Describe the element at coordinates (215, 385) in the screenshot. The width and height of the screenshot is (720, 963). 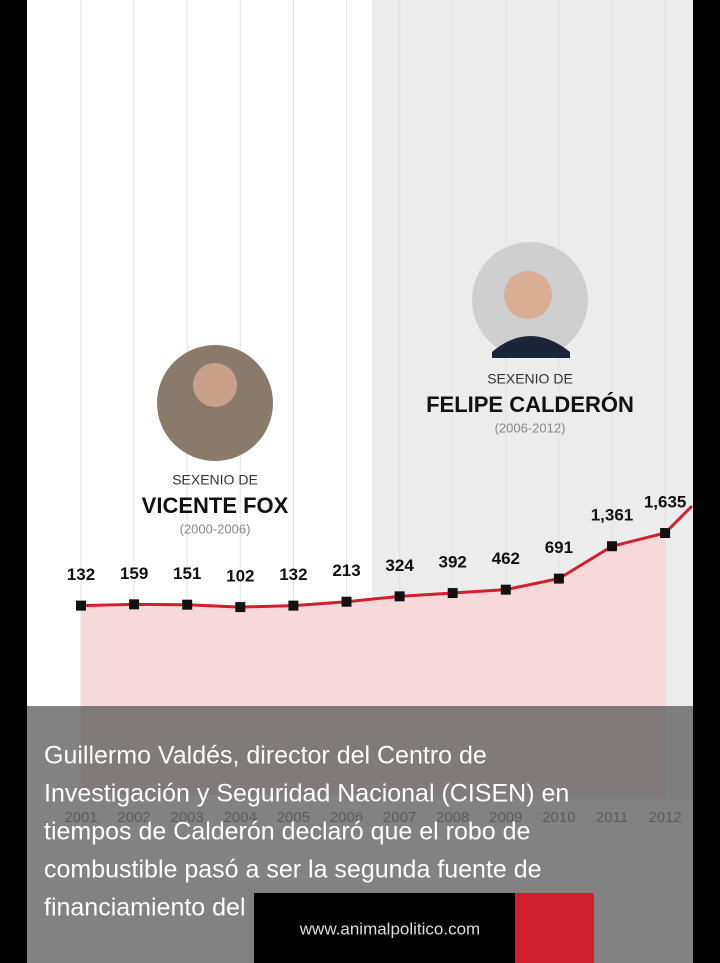
I see `fox-face` at that location.